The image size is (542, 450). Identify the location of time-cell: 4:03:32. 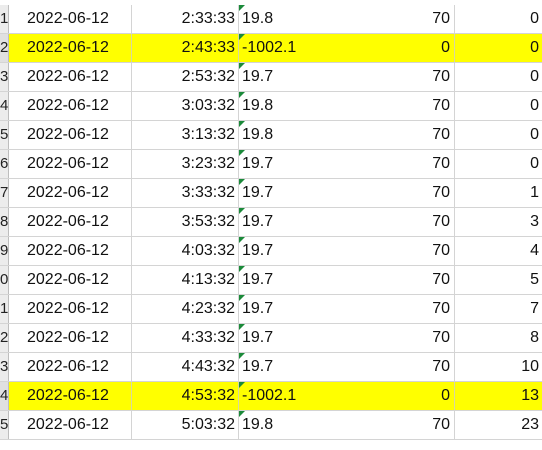
(185, 251).